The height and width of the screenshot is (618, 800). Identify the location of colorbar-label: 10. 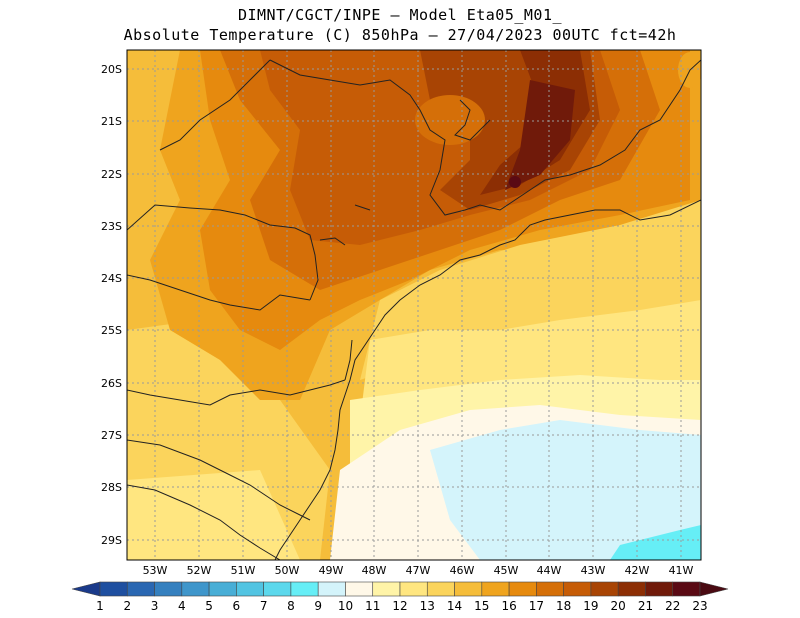
(345, 606).